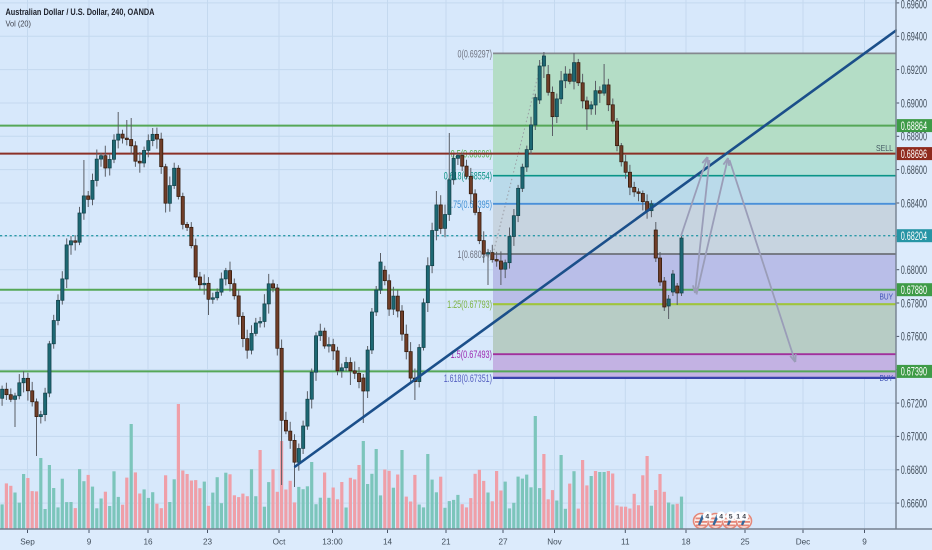 The height and width of the screenshot is (550, 932). What do you see at coordinates (803, 541) in the screenshot?
I see `svg-text: Dec` at bounding box center [803, 541].